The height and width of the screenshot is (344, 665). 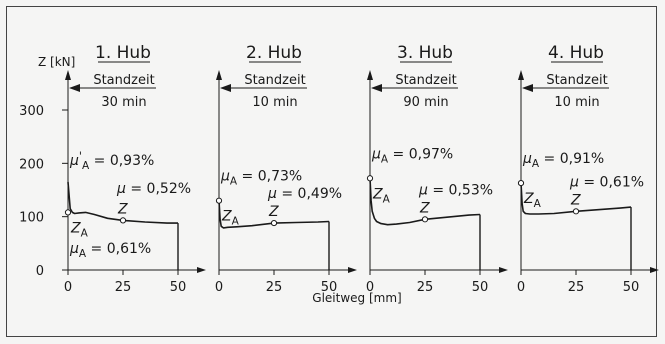 I want to click on panel-title: 3. Hub, so click(x=425, y=53).